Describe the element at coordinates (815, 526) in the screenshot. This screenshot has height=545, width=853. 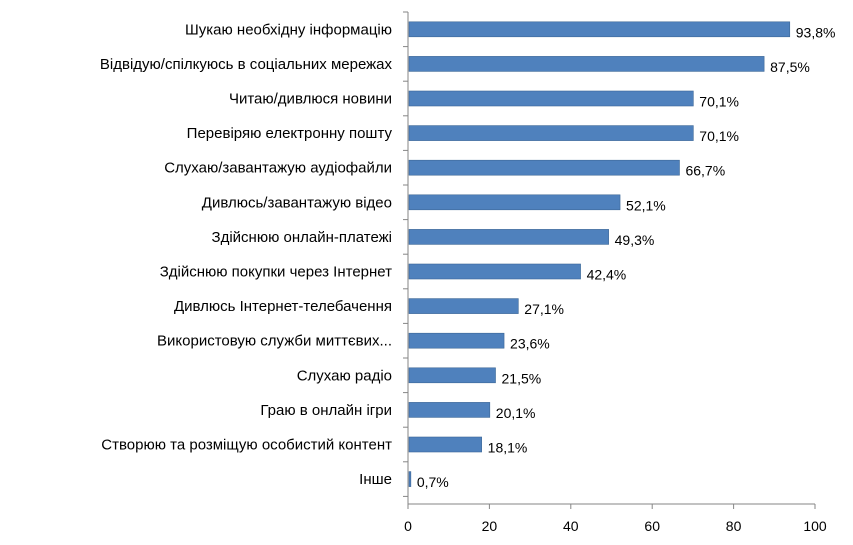
I see `x-tick-label: 100` at that location.